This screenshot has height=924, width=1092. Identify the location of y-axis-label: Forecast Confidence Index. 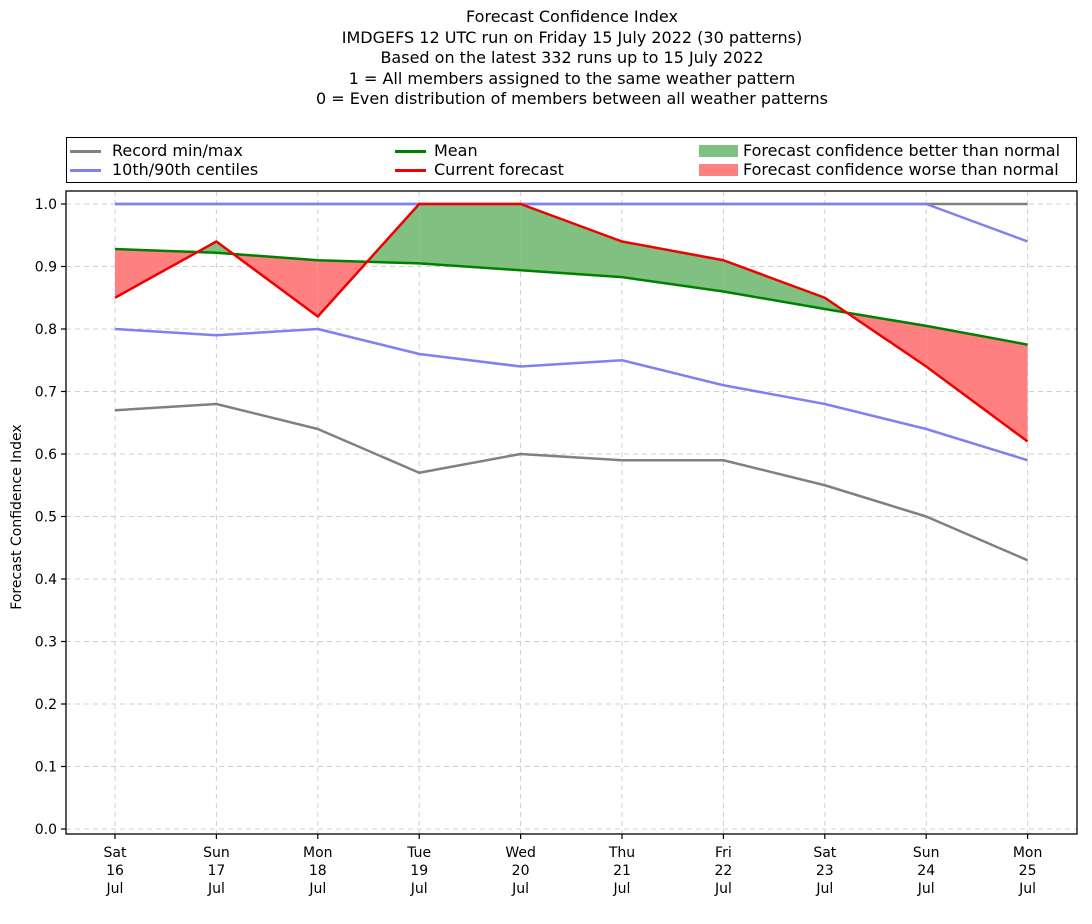
(17, 516).